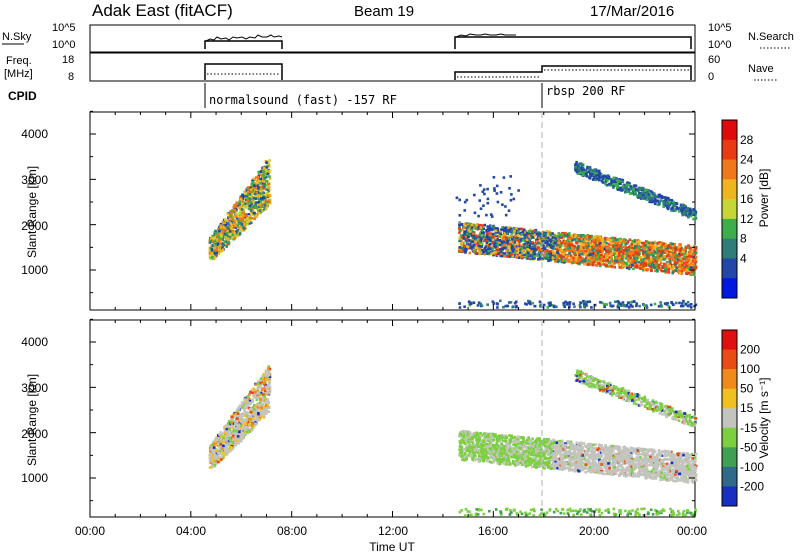 The width and height of the screenshot is (800, 554). I want to click on cpid-mode-1: normalsound (fast) -157 RF, so click(303, 100).